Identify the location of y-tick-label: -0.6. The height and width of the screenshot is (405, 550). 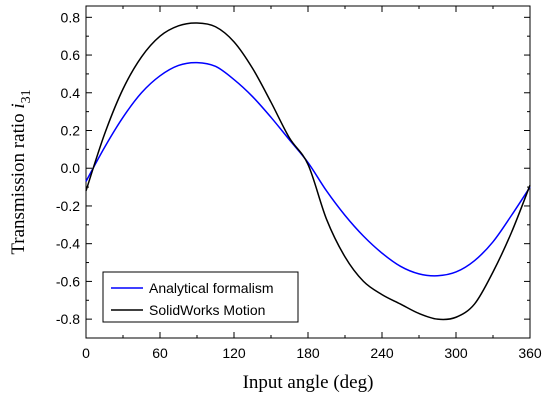
(68, 281).